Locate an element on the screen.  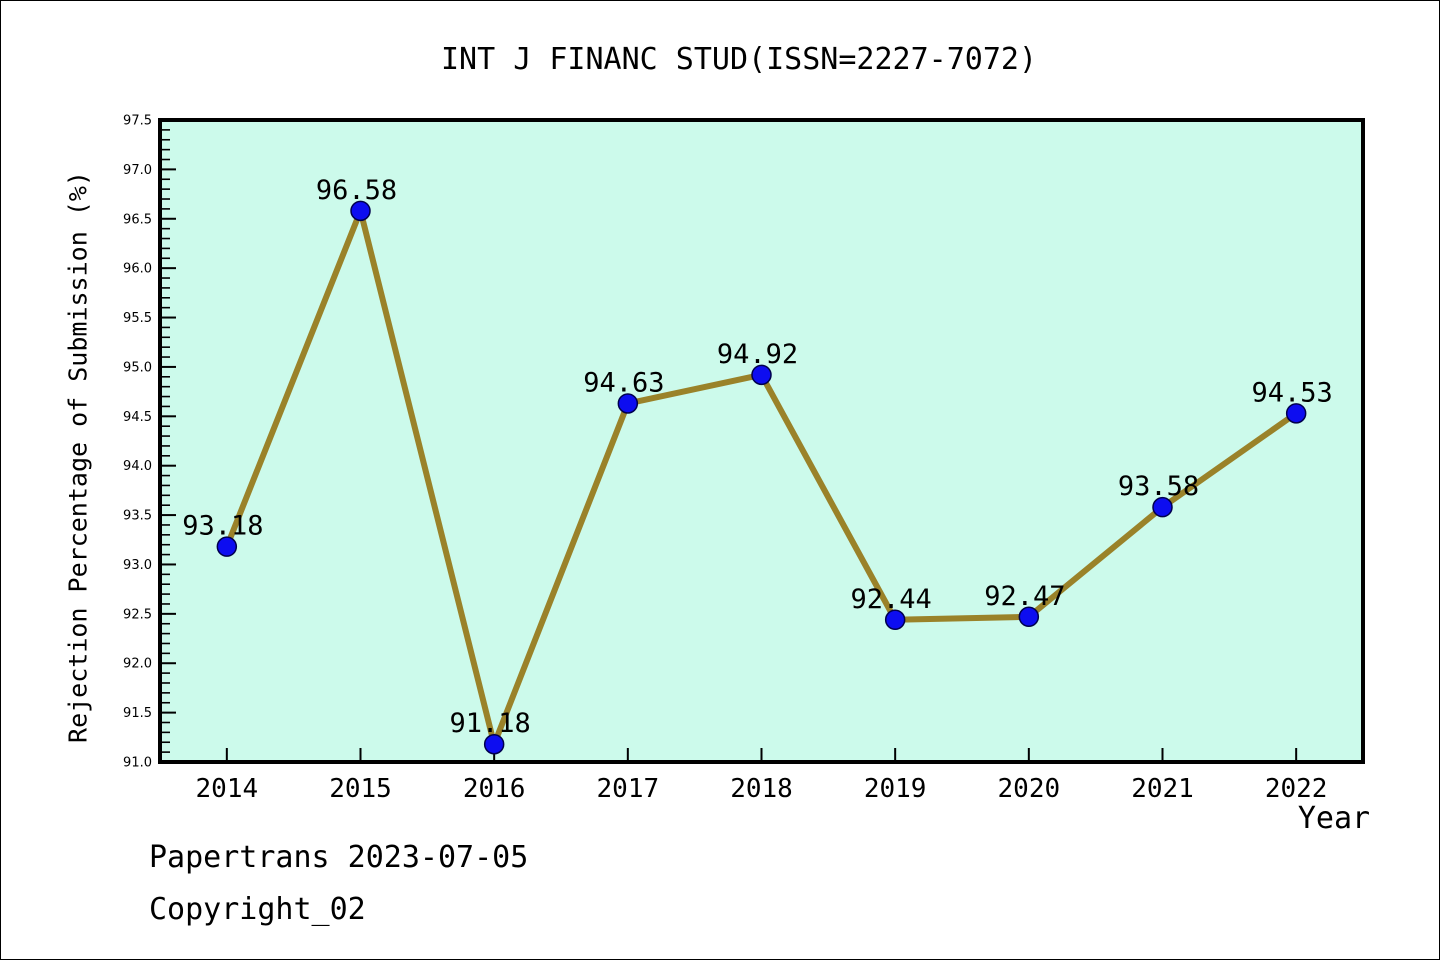
x-tick-label: 2021 is located at coordinates (1162, 789).